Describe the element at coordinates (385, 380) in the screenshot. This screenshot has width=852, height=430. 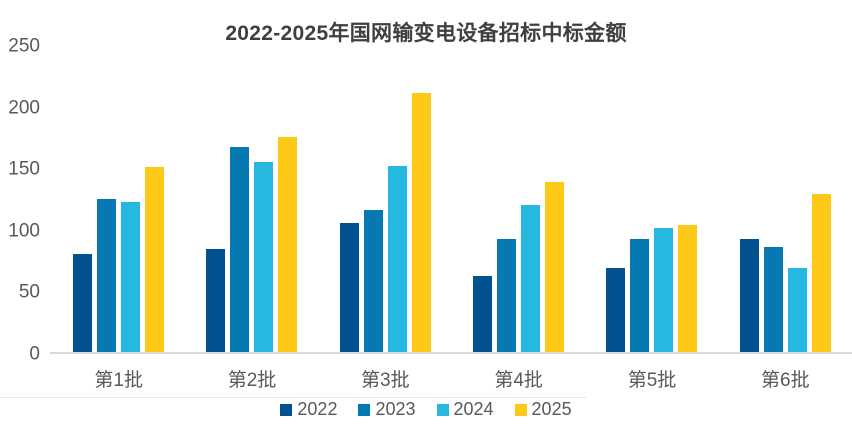
I see `x-axis-category-label: 第3批` at that location.